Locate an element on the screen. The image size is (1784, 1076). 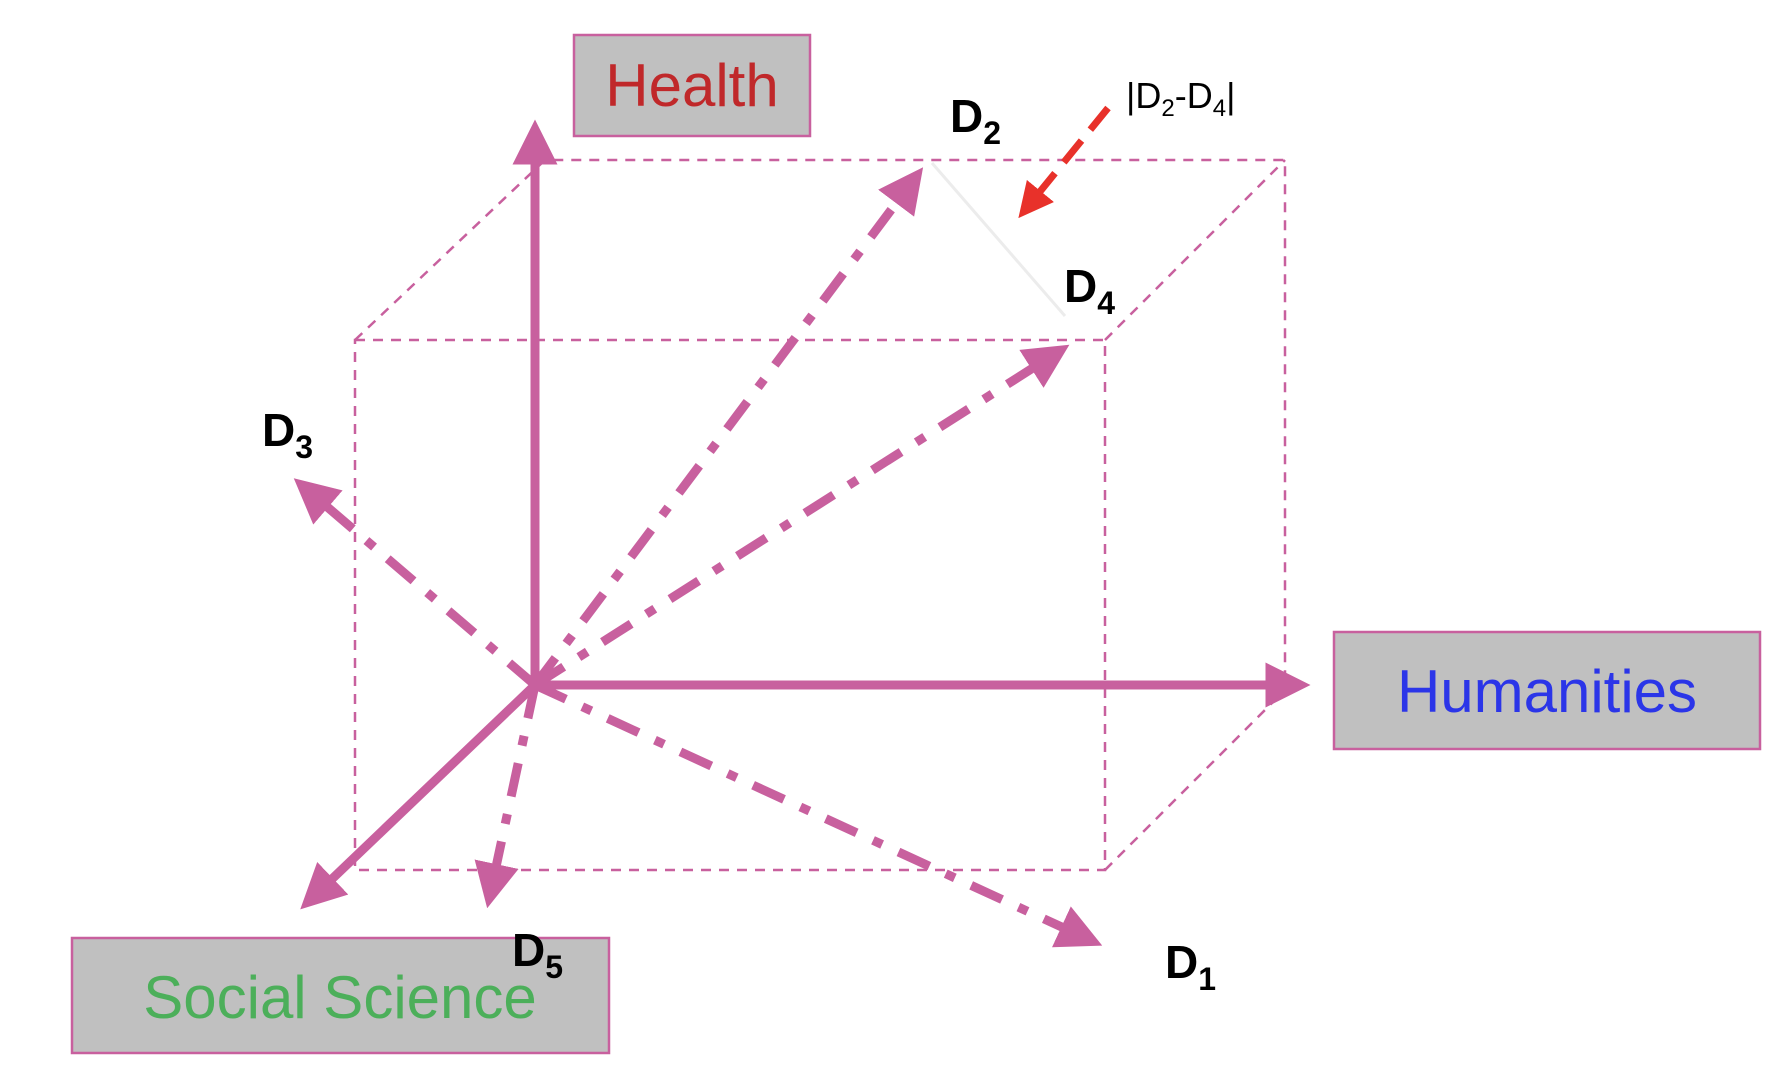
vector-d3-arrow is located at coordinates (415, 583).